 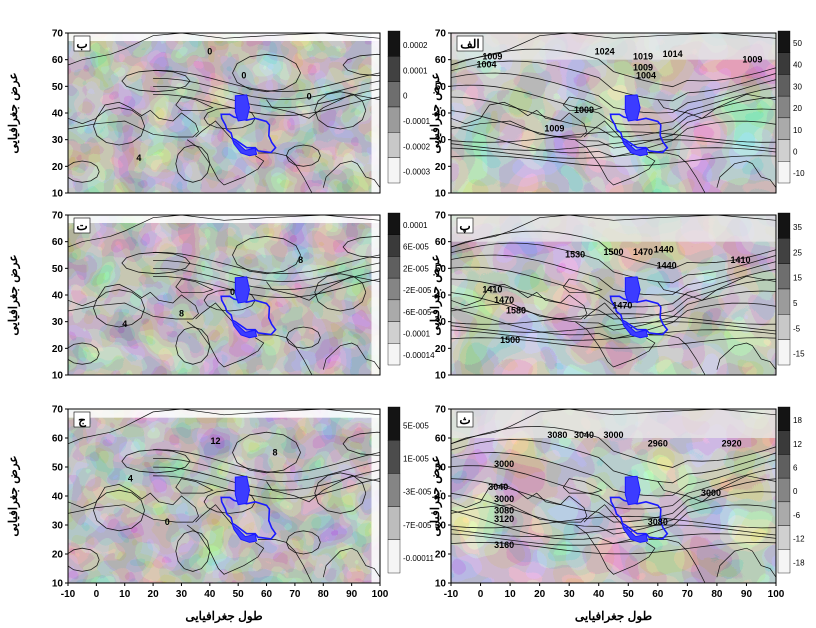 I want to click on colorbar-label: 30, so click(x=797, y=86).